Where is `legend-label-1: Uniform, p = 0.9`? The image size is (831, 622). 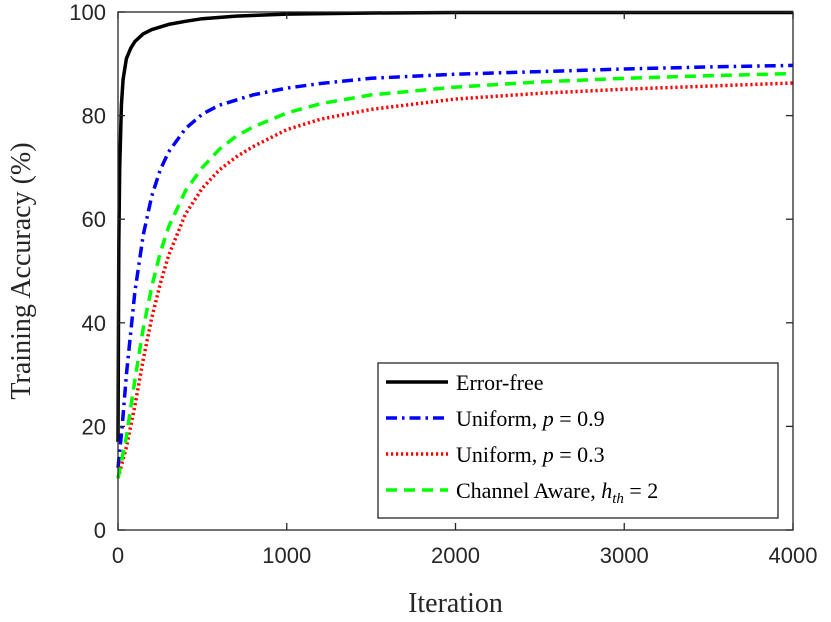 legend-label-1: Uniform, p = 0.9 is located at coordinates (530, 418).